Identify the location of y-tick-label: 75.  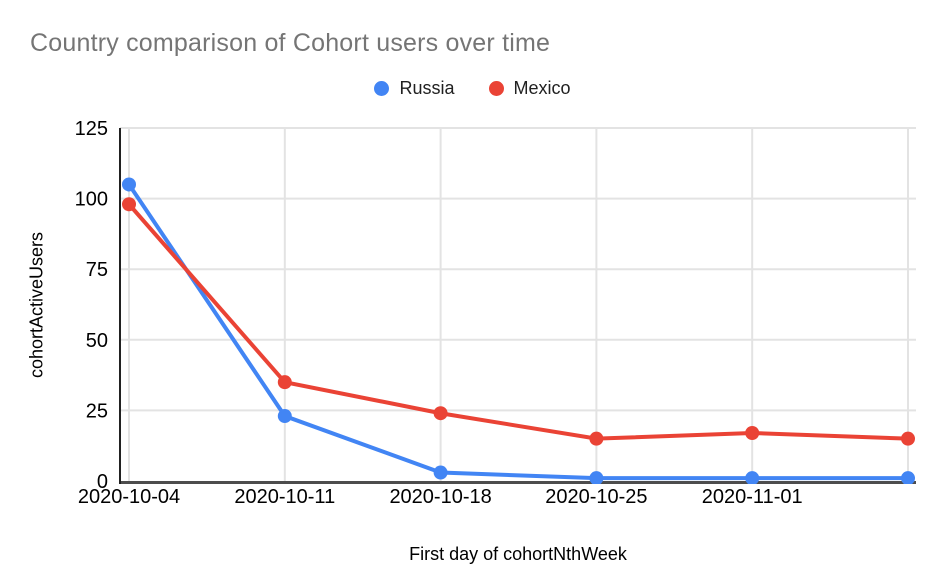
(97, 270).